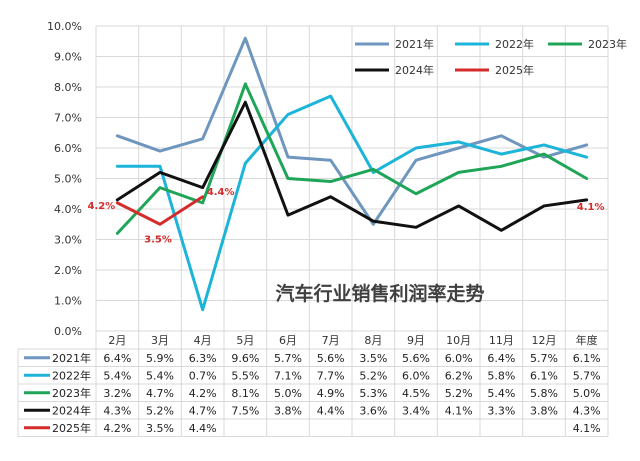 Image resolution: width=640 pixels, height=461 pixels. Describe the element at coordinates (68, 240) in the screenshot. I see `y-tick-label: 3.0%` at that location.